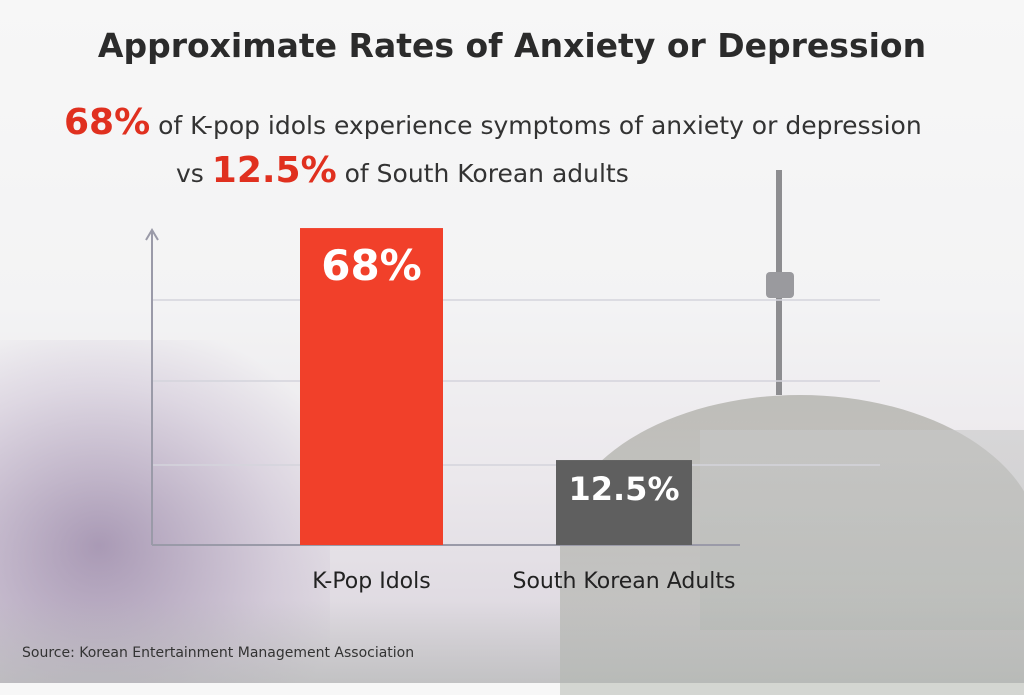 The width and height of the screenshot is (1024, 695). What do you see at coordinates (623, 489) in the screenshot?
I see `data-label: 12.5%` at bounding box center [623, 489].